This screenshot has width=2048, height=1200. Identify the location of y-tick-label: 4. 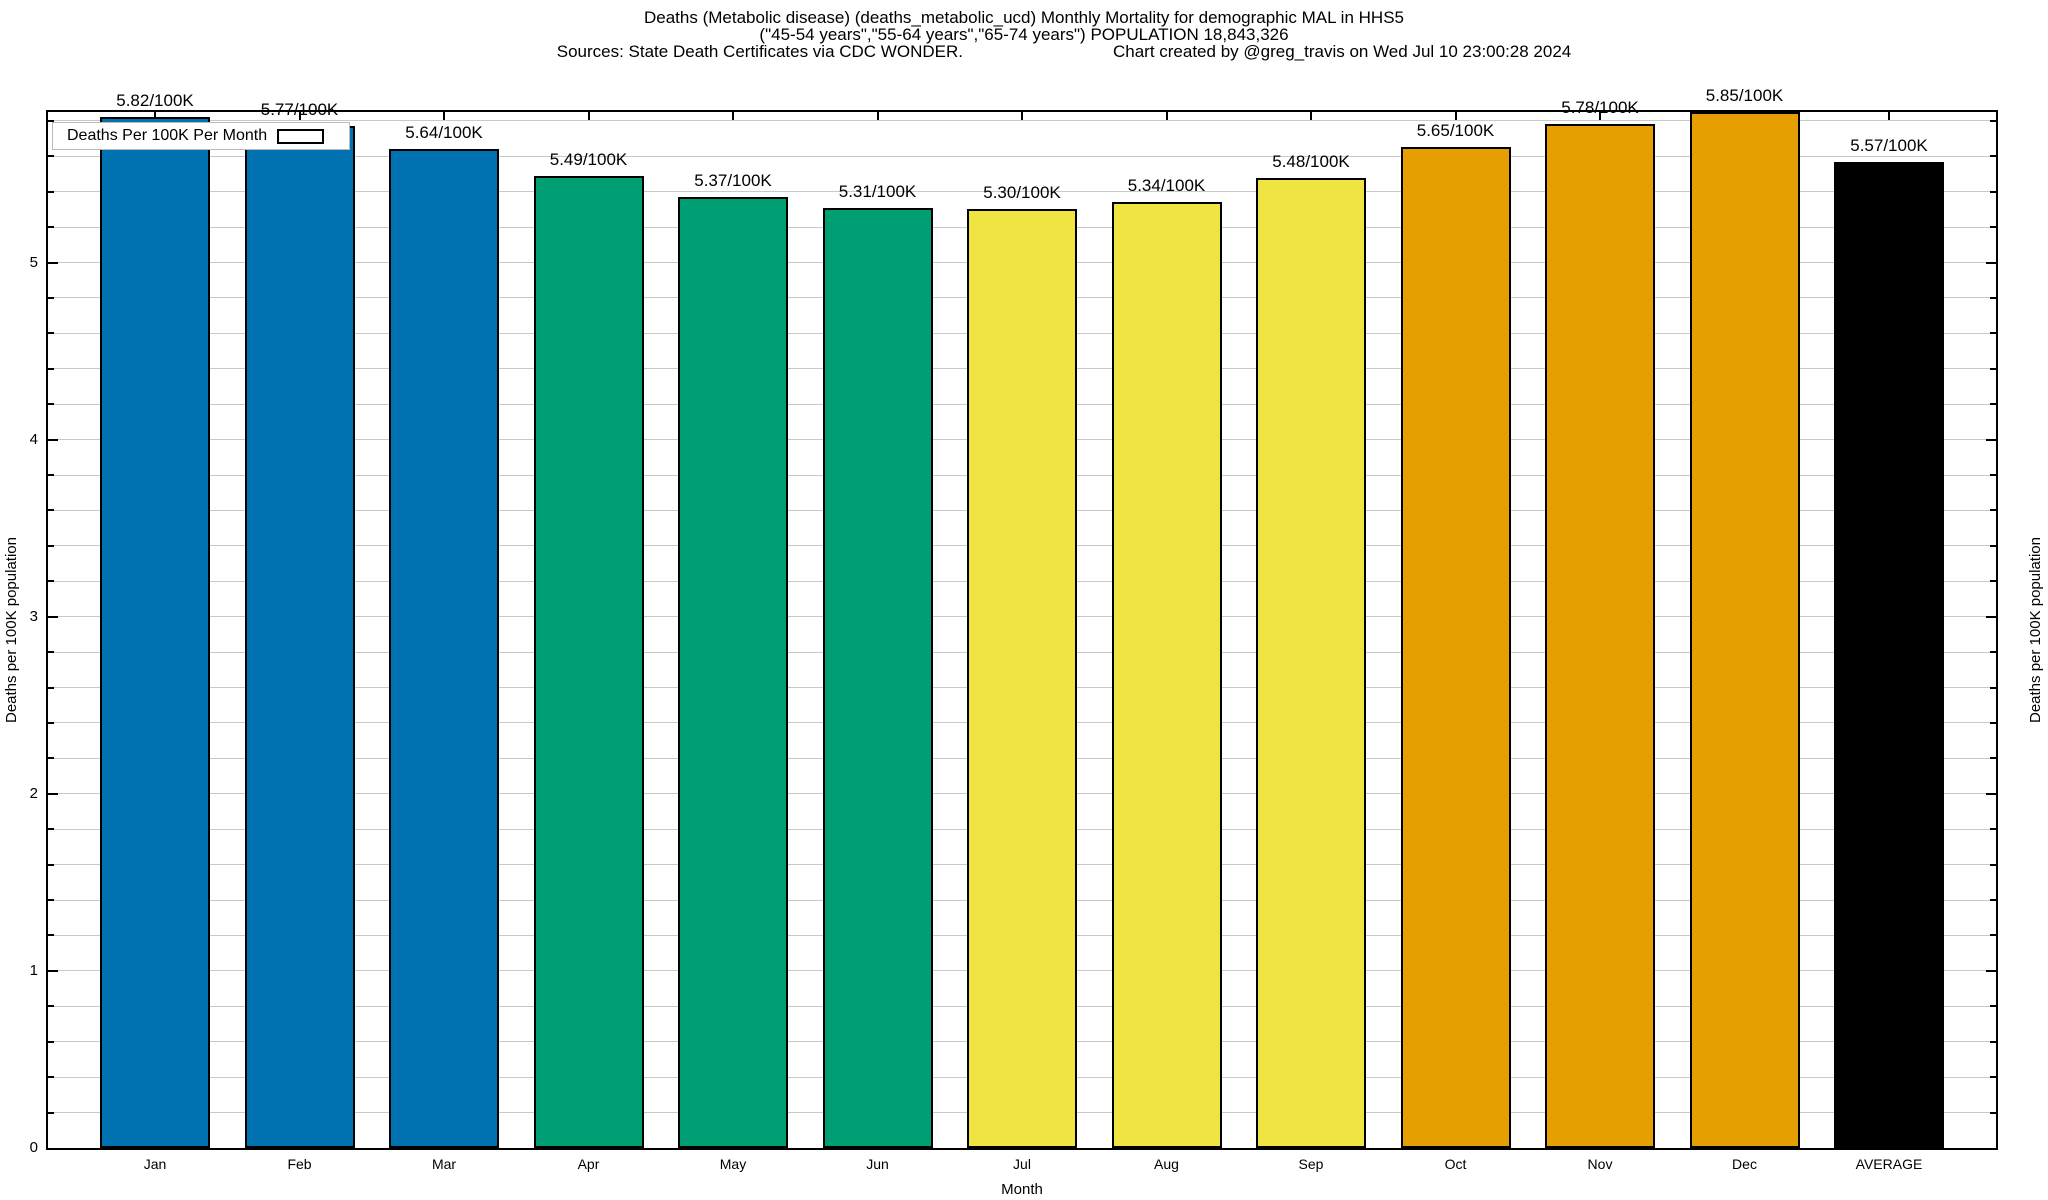
(33, 439).